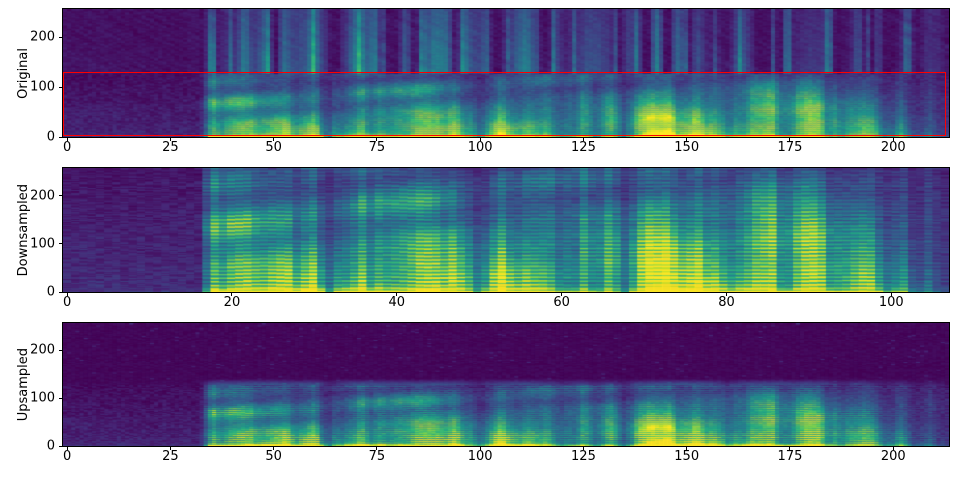 Image resolution: width=960 pixels, height=480 pixels. I want to click on y-axis-label-wrap: Upsampled, so click(23, 384).